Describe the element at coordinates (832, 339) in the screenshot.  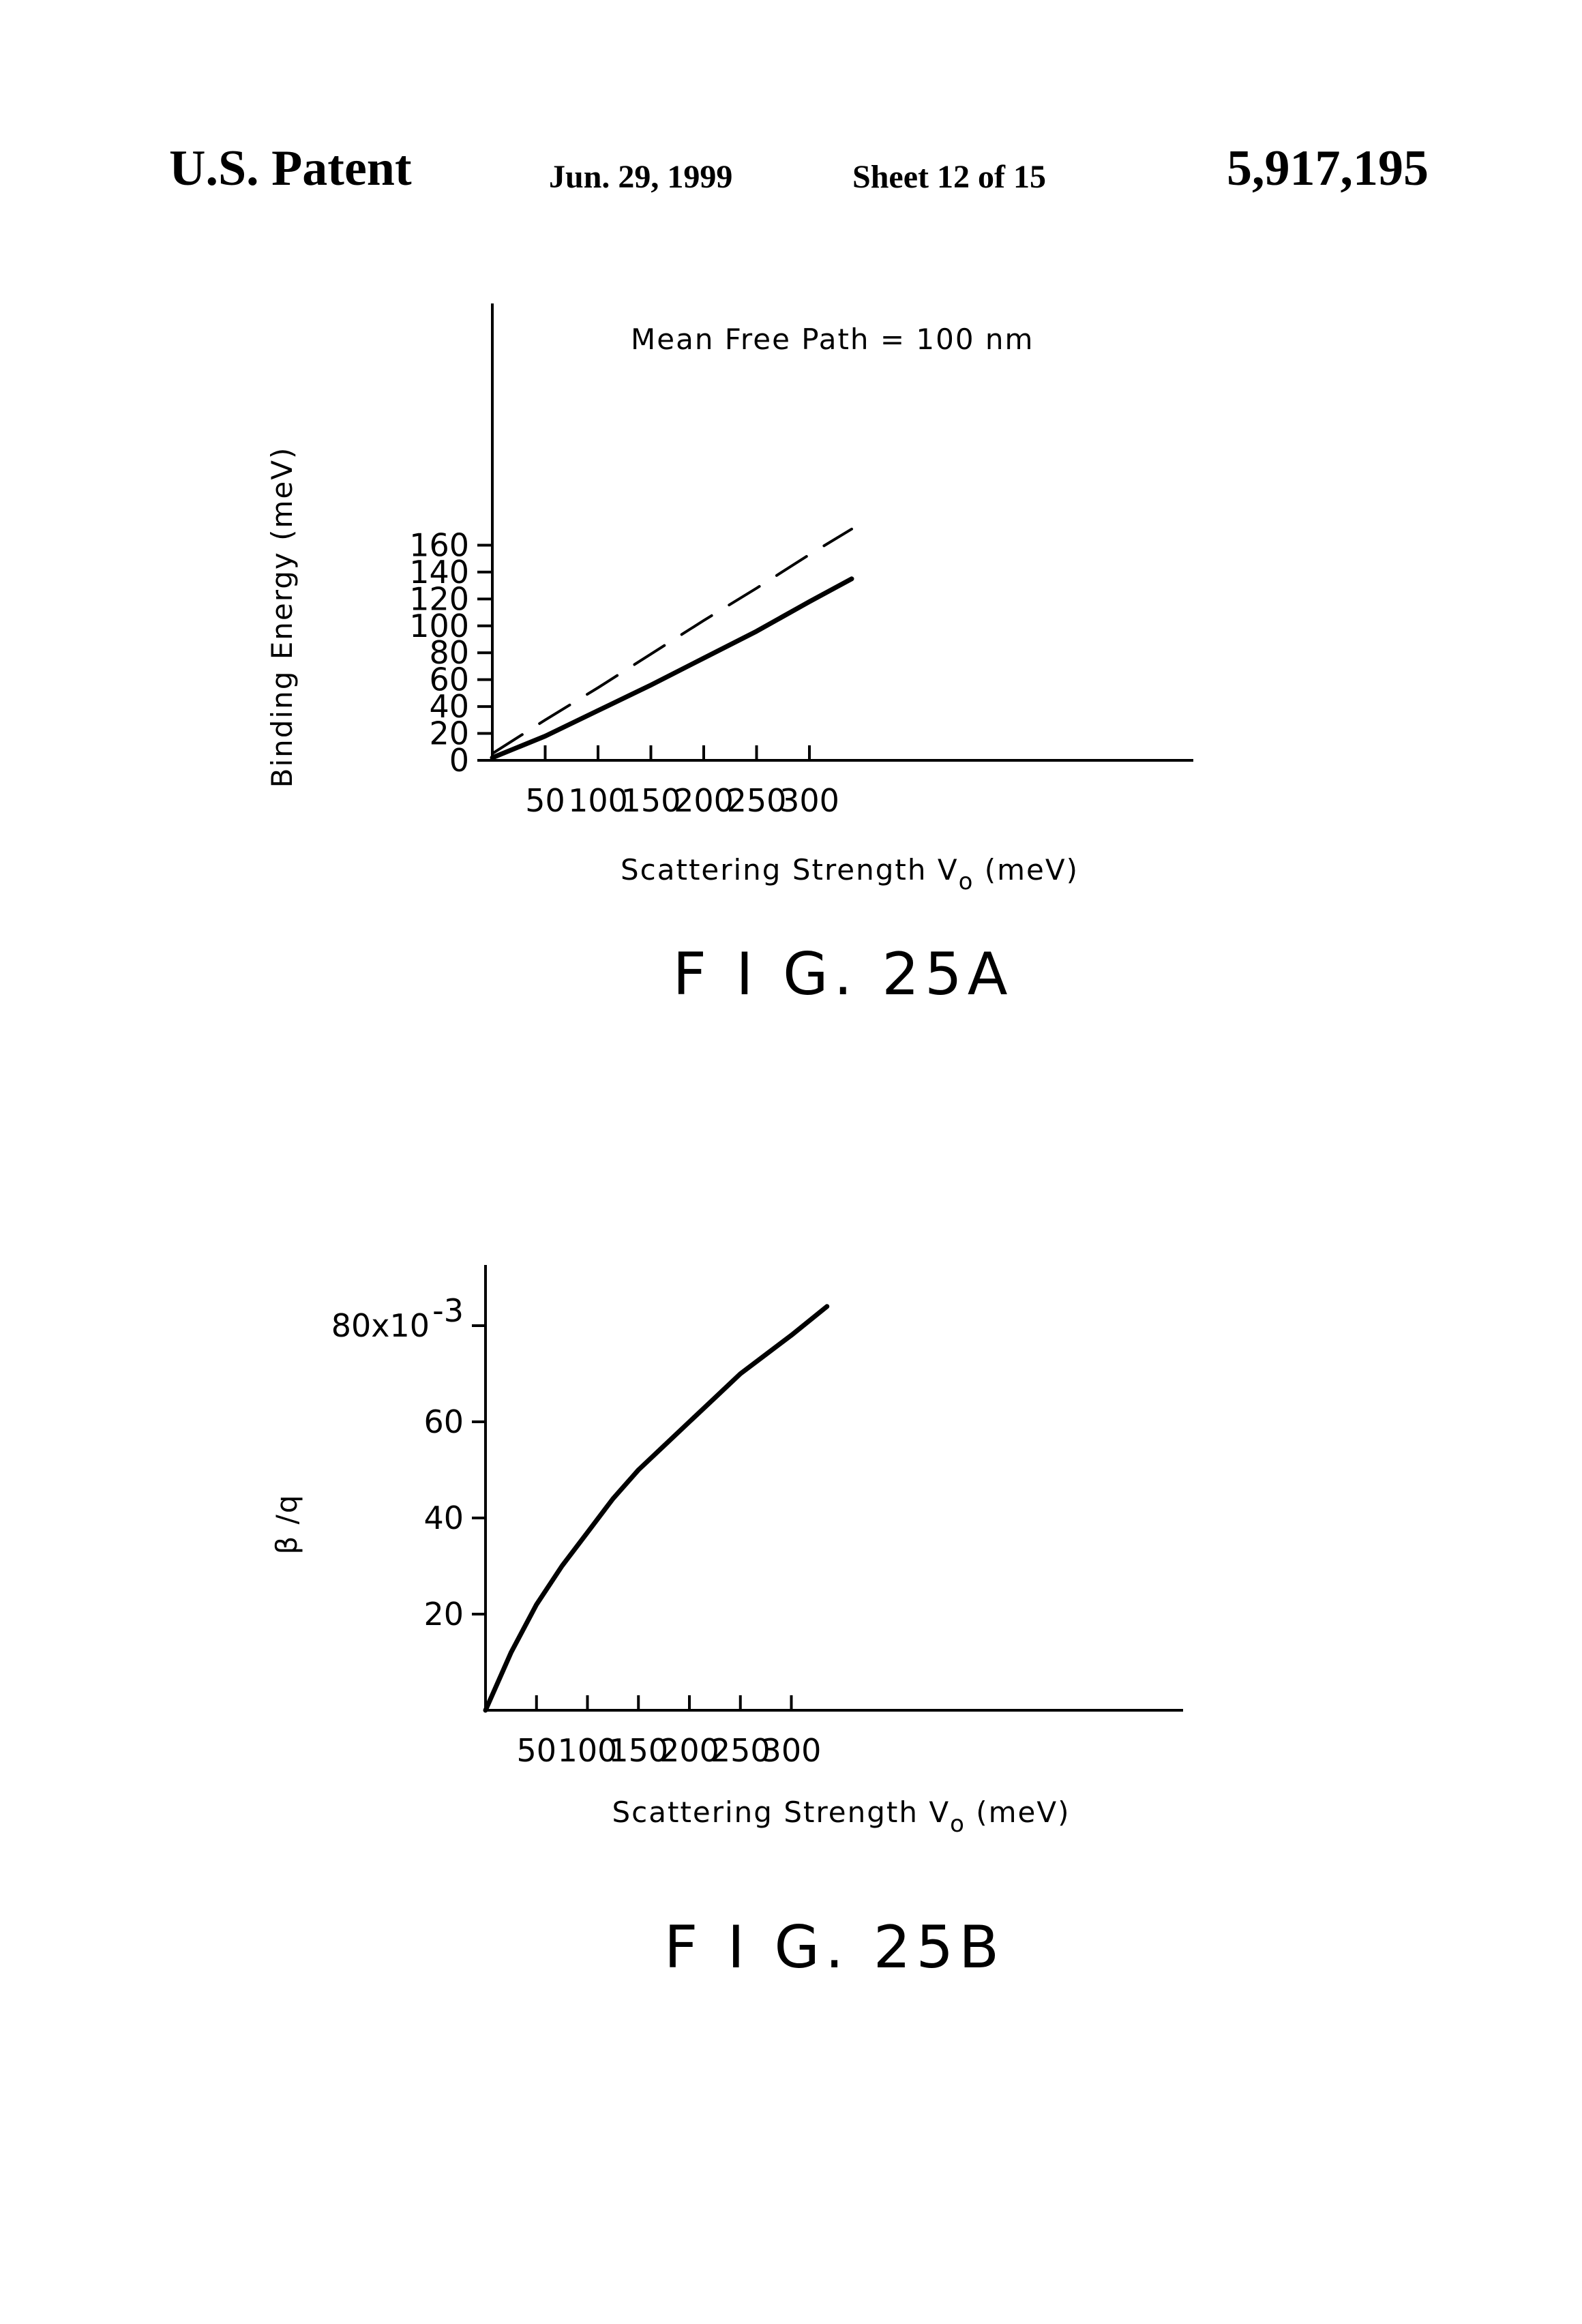
I see `fig25a-annotation: Mean Free Path = 100 nm` at that location.